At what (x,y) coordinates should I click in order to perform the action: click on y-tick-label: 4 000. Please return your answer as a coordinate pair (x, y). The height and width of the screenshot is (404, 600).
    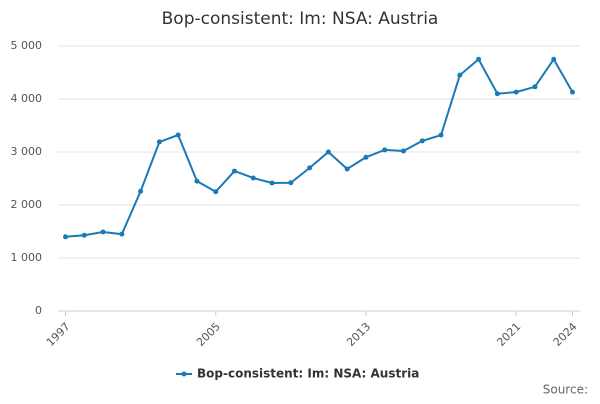
    Looking at the image, I should click on (27, 98).